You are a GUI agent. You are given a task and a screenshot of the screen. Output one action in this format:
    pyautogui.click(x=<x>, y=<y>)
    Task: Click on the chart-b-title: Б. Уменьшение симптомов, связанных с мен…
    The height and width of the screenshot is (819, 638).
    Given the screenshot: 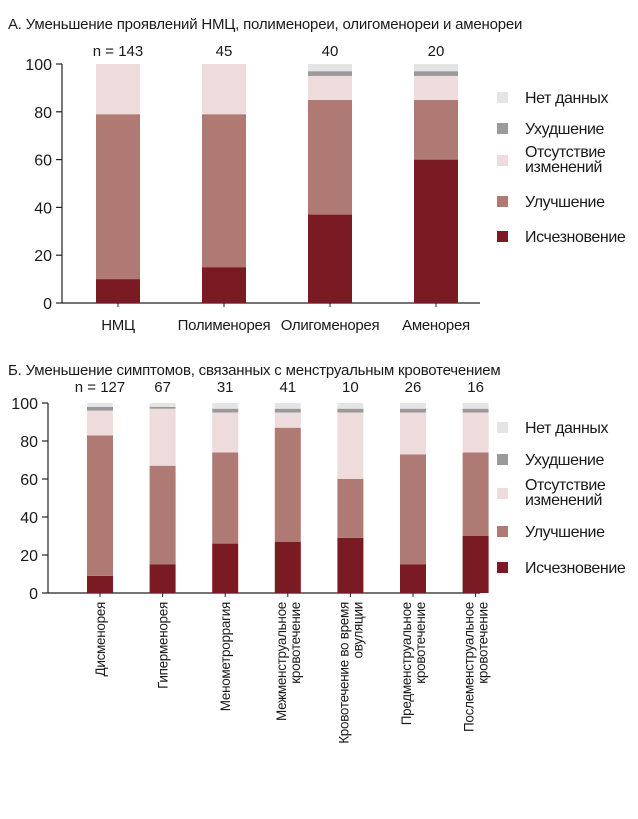 What is the action you would take?
    pyautogui.click(x=254, y=370)
    